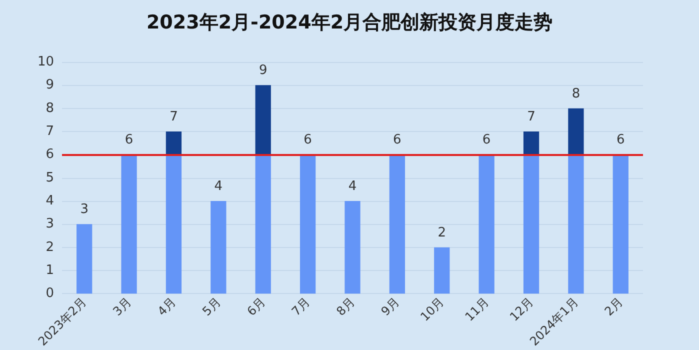 The image size is (699, 350). What do you see at coordinates (432, 309) in the screenshot?
I see `x-tick-label: 10月` at bounding box center [432, 309].